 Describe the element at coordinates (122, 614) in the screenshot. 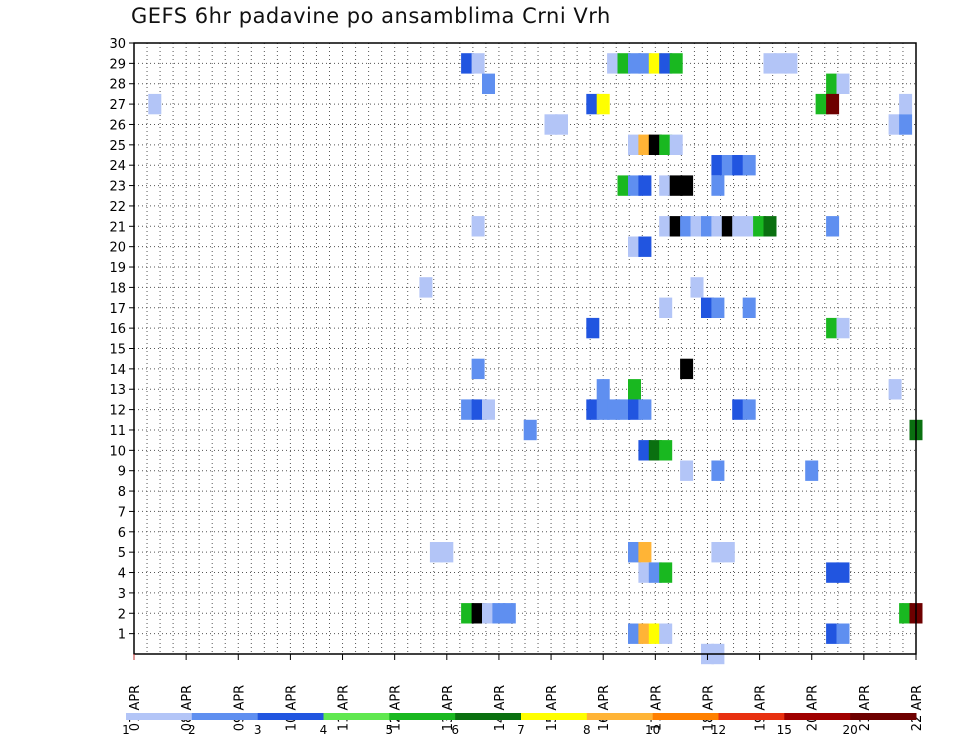

I see `y-tick-label: 2` at that location.